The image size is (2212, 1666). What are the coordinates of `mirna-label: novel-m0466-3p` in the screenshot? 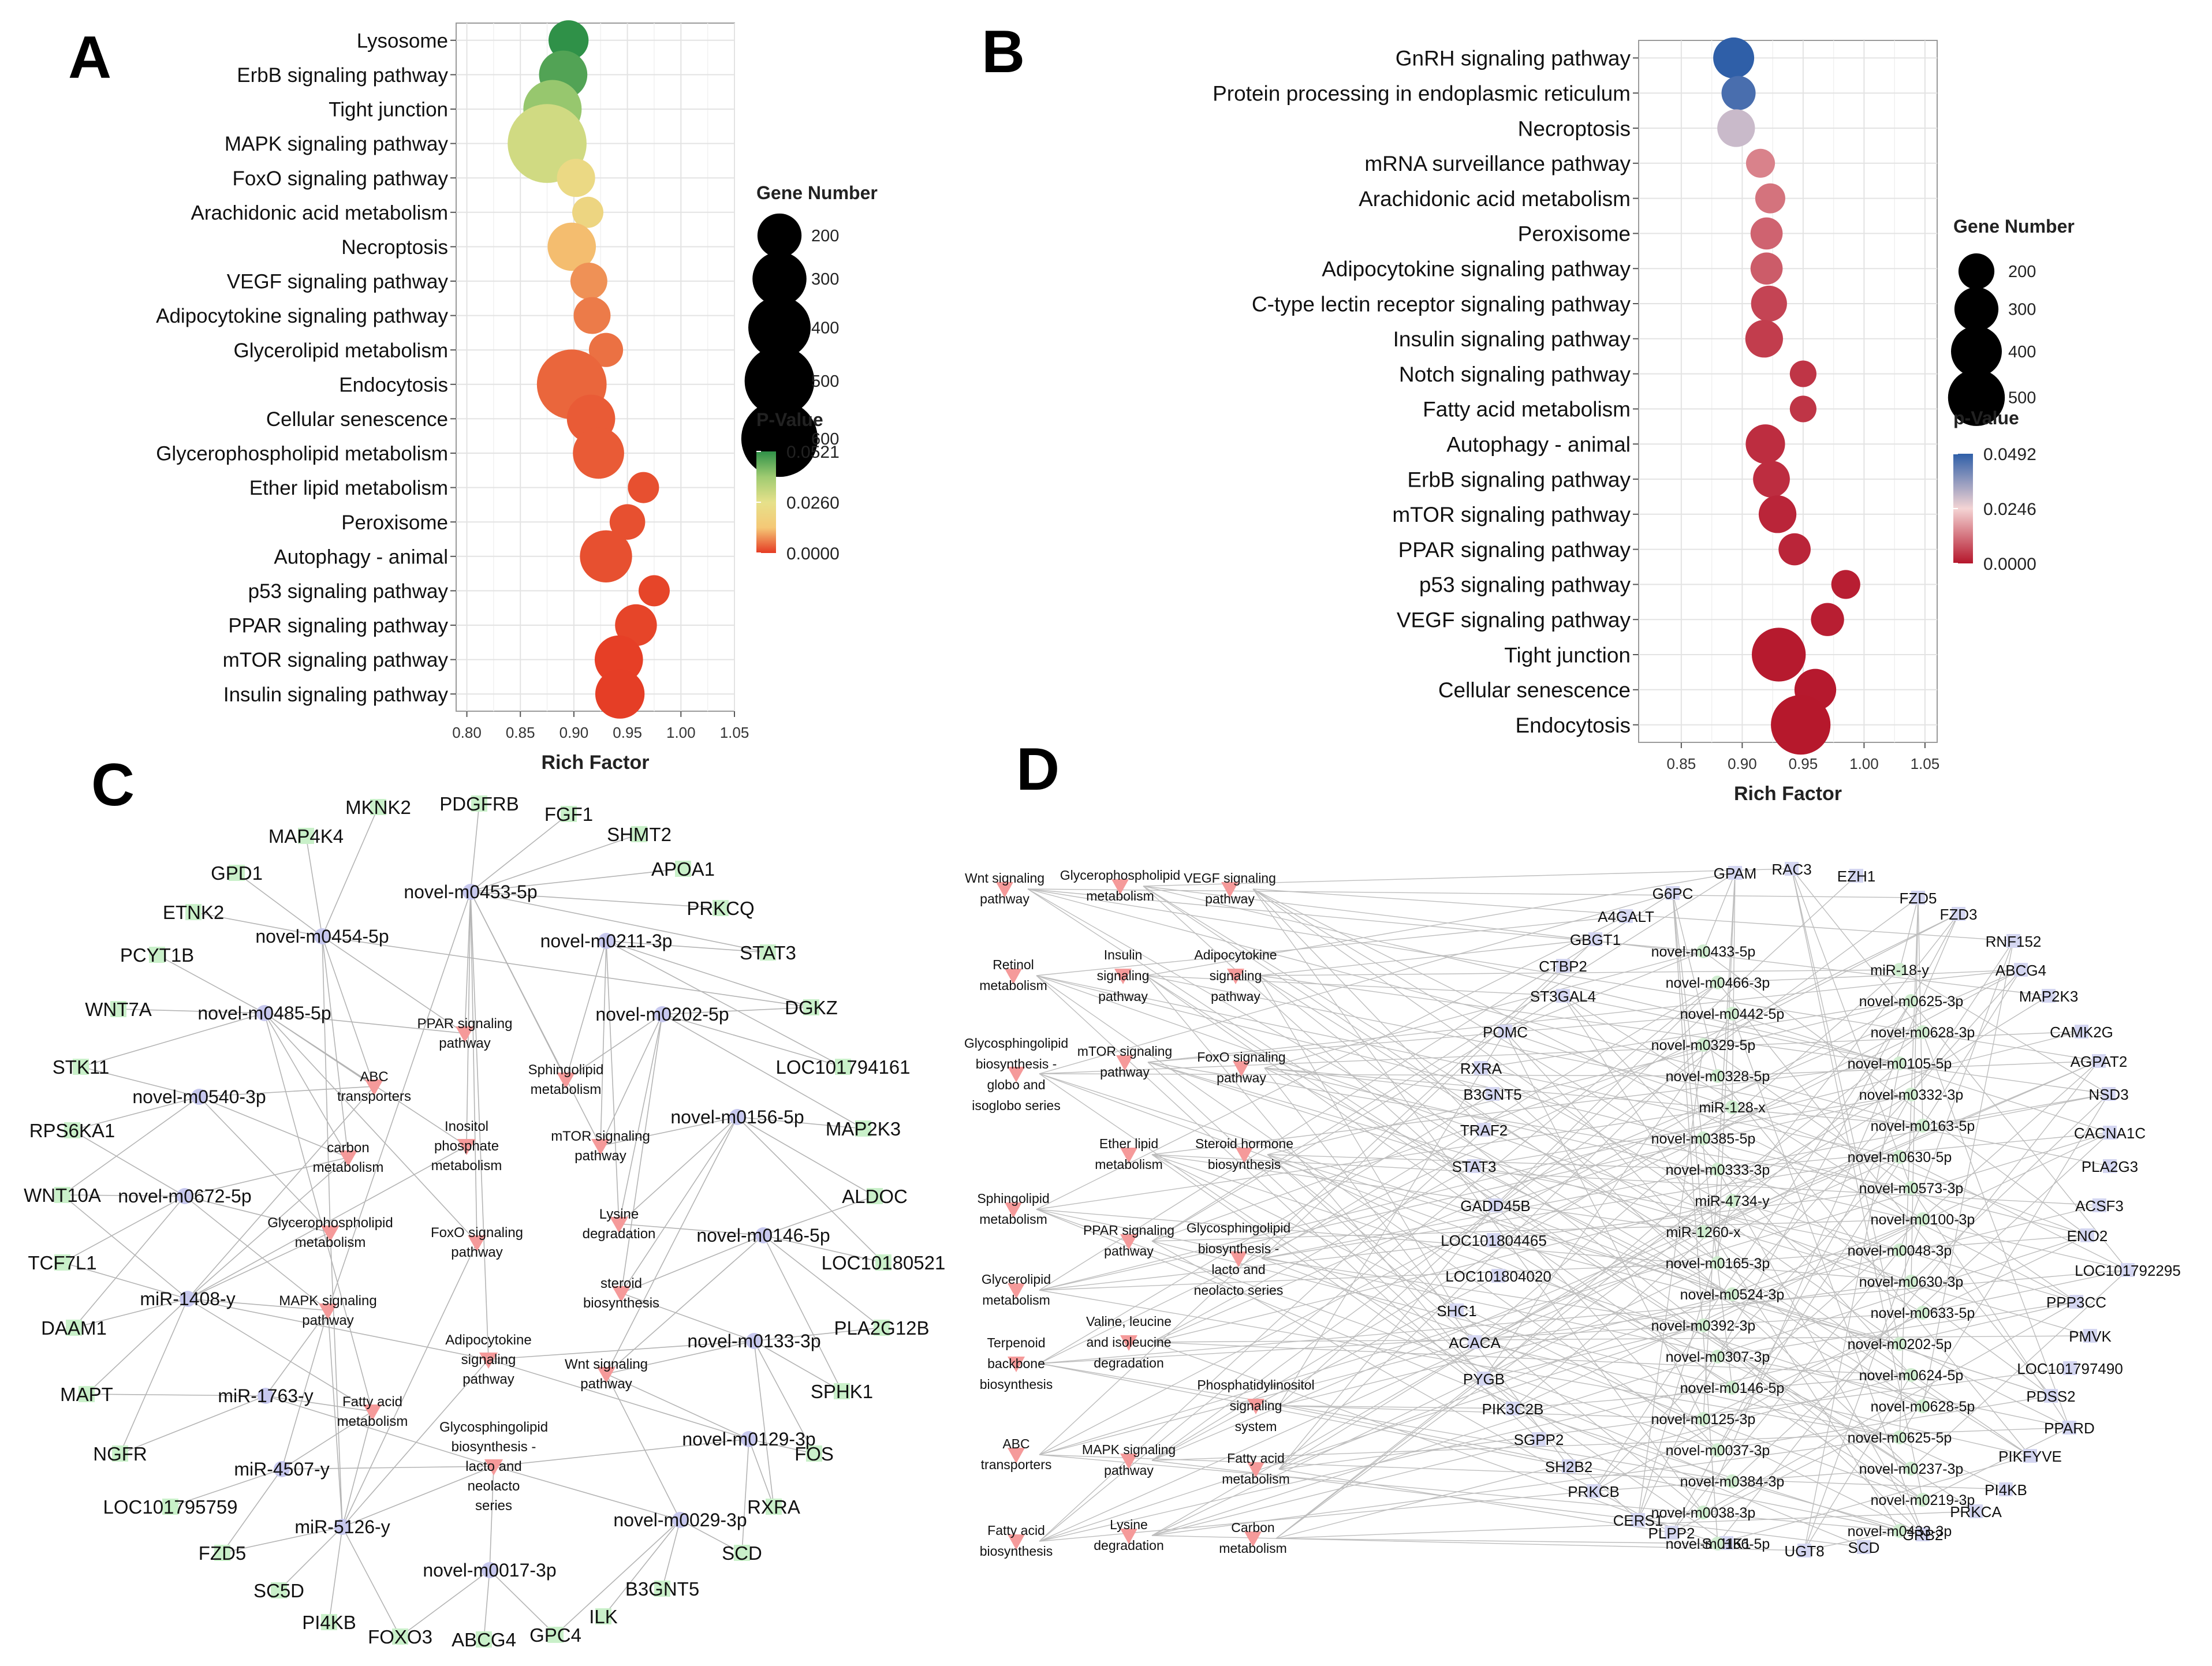 It's located at (1718, 983).